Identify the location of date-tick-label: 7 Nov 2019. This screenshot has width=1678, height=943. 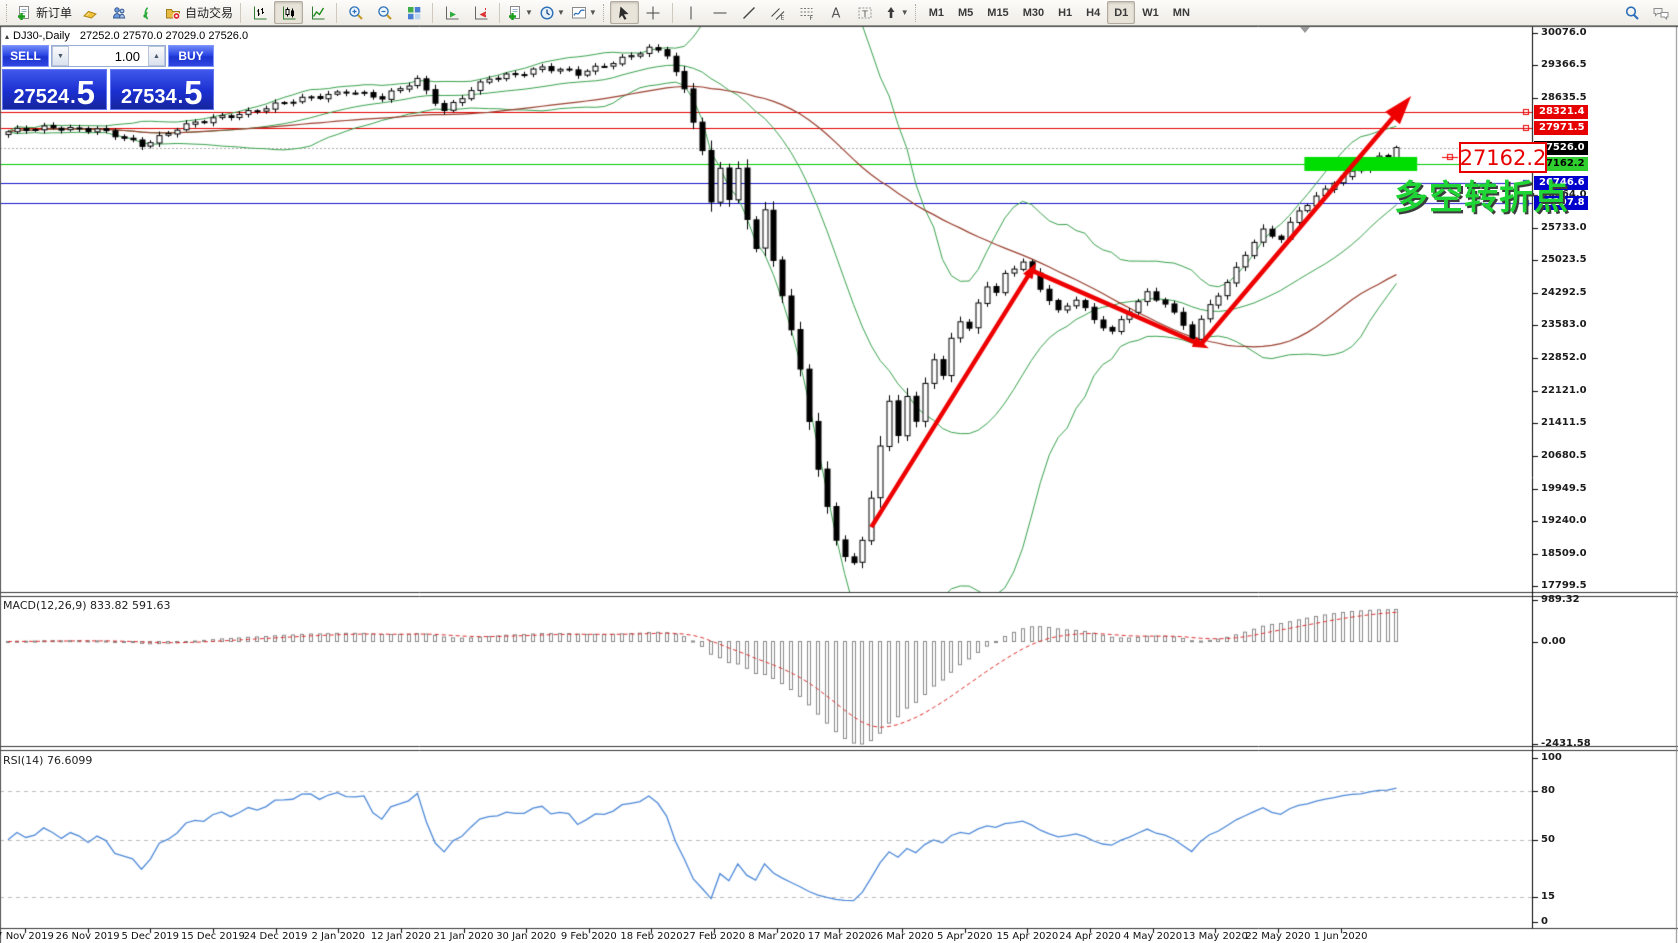
(27, 936).